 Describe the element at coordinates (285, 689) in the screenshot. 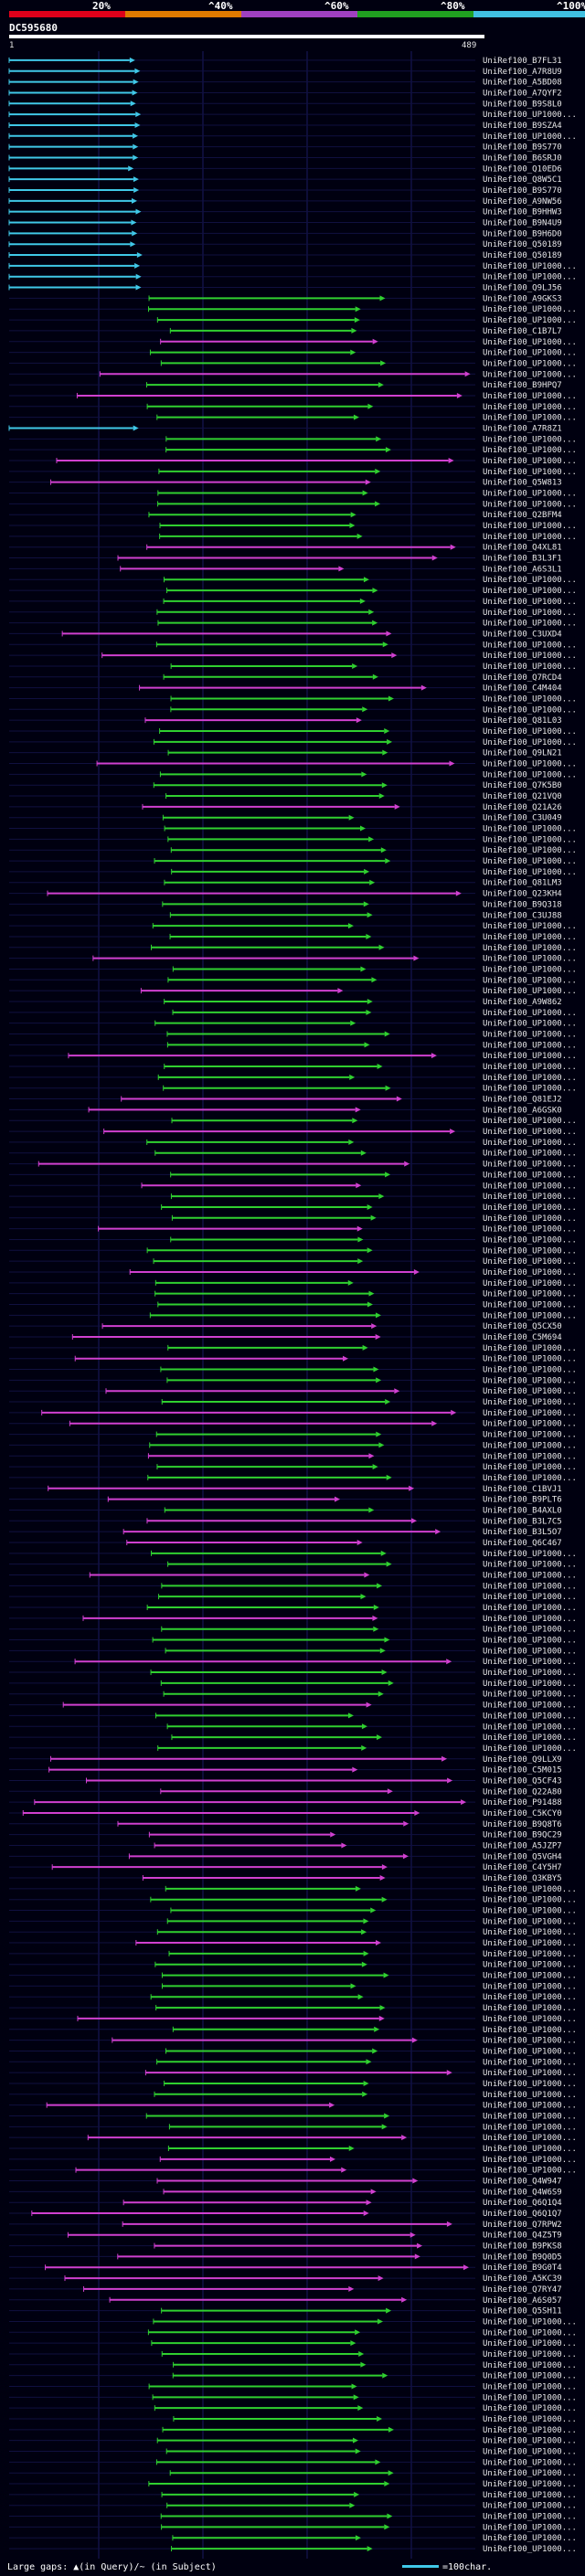

I see `hit-row: UniRef100_C4M404` at that location.